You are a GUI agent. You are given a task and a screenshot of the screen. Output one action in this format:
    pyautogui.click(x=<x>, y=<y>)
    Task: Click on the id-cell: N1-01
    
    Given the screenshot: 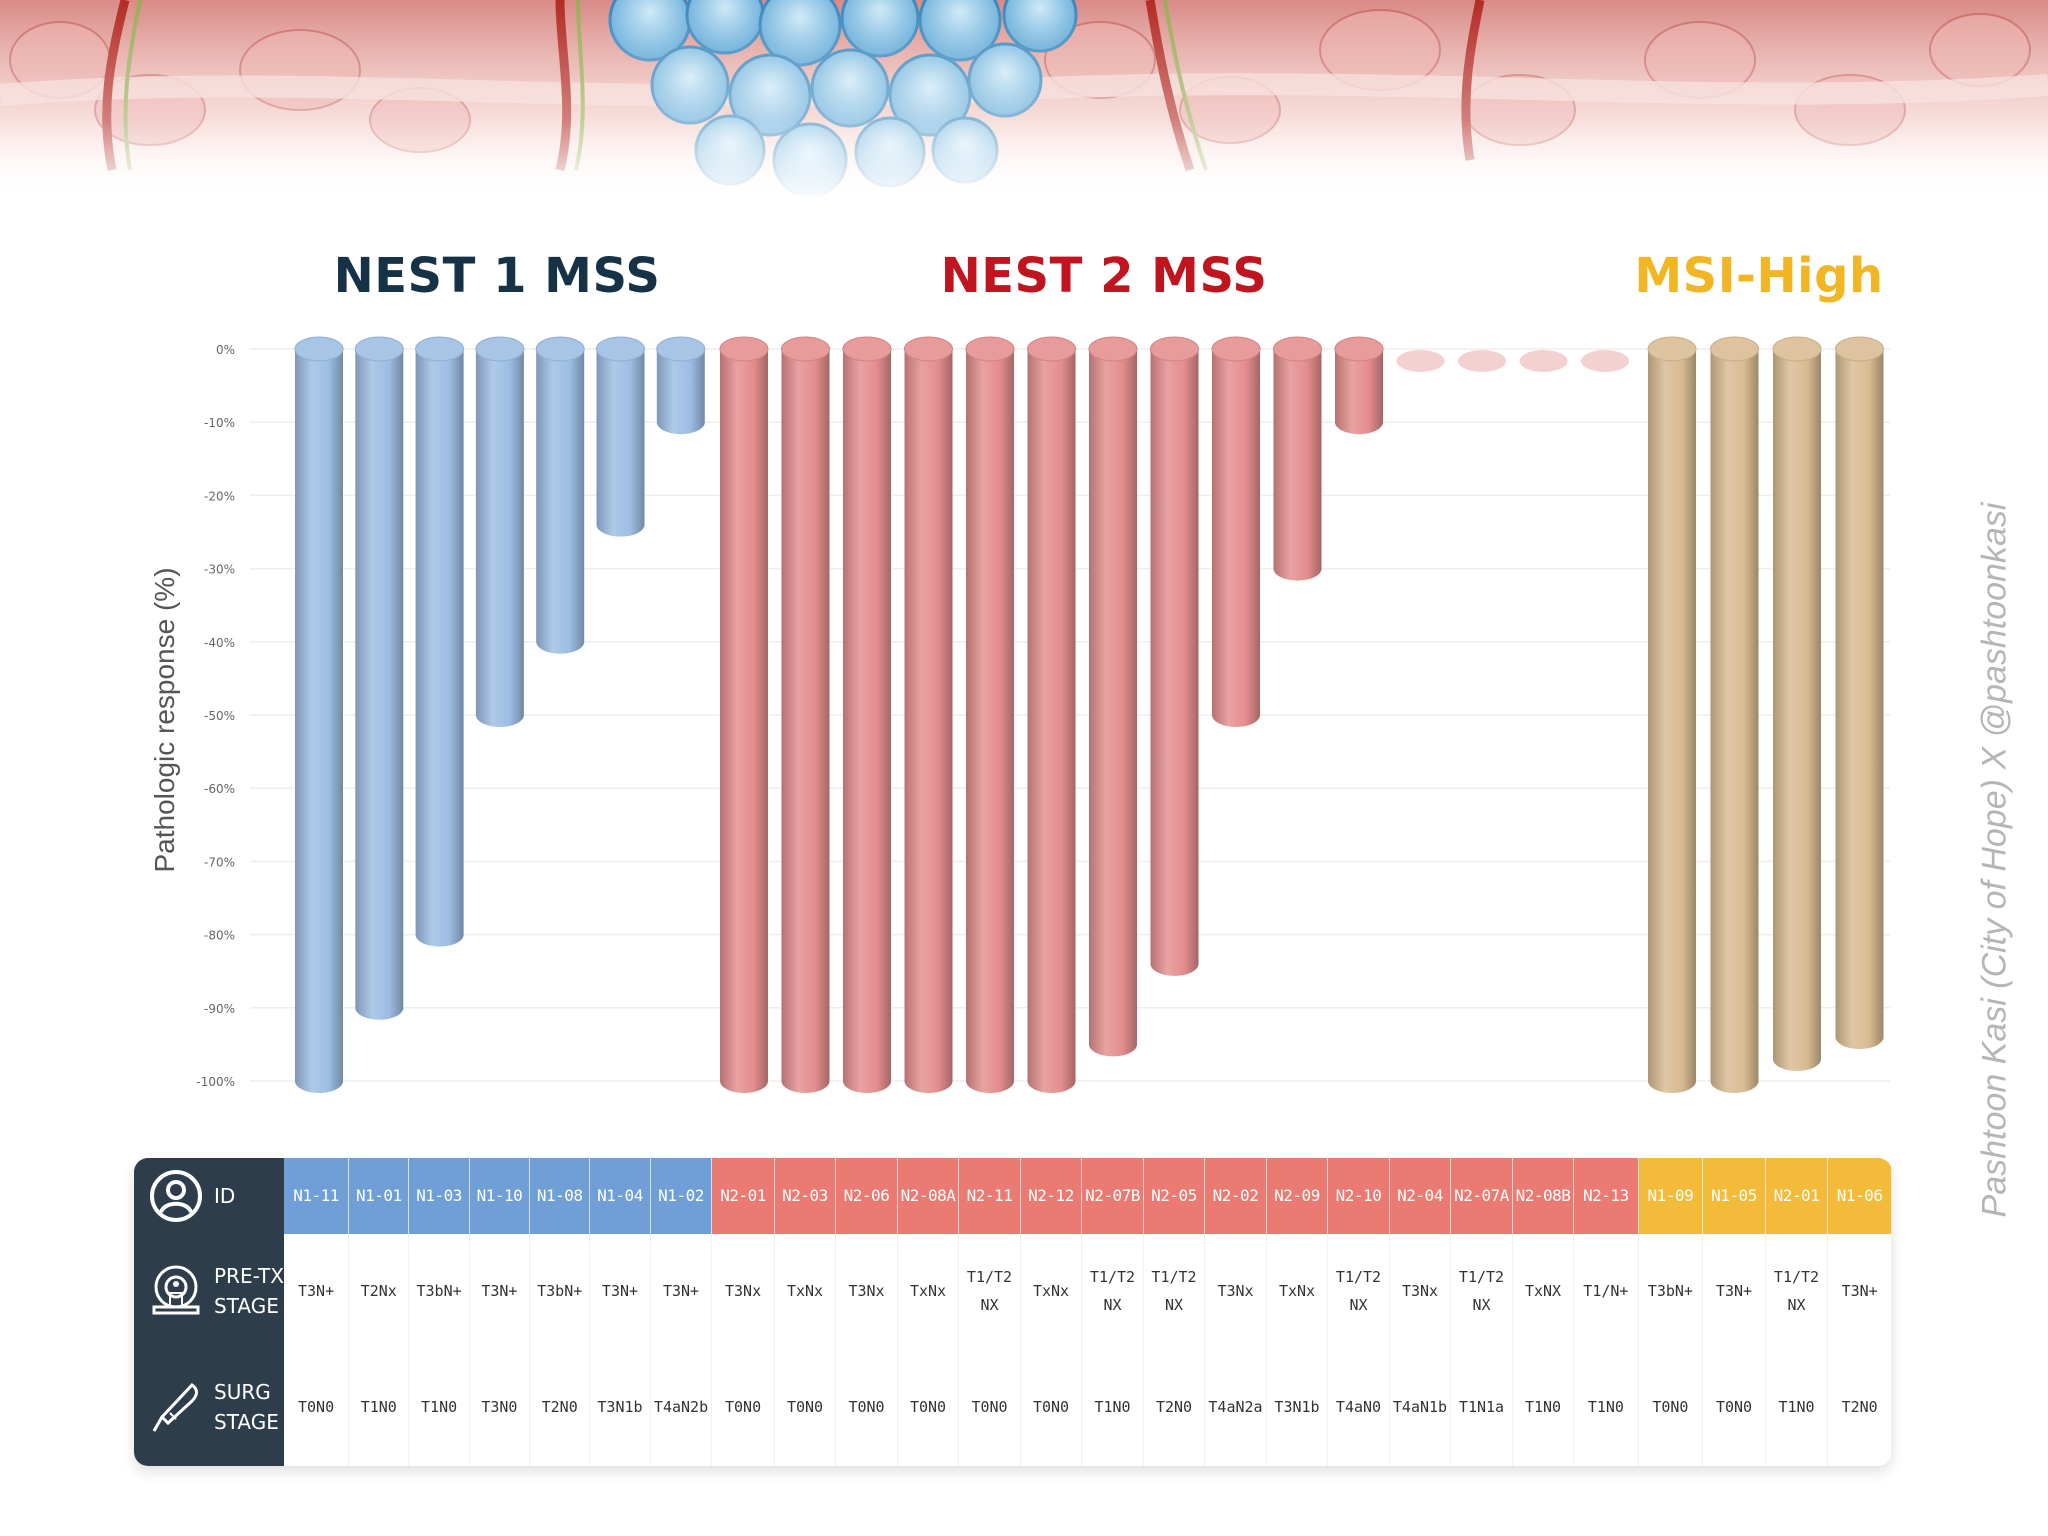 What is the action you would take?
    pyautogui.click(x=379, y=1196)
    